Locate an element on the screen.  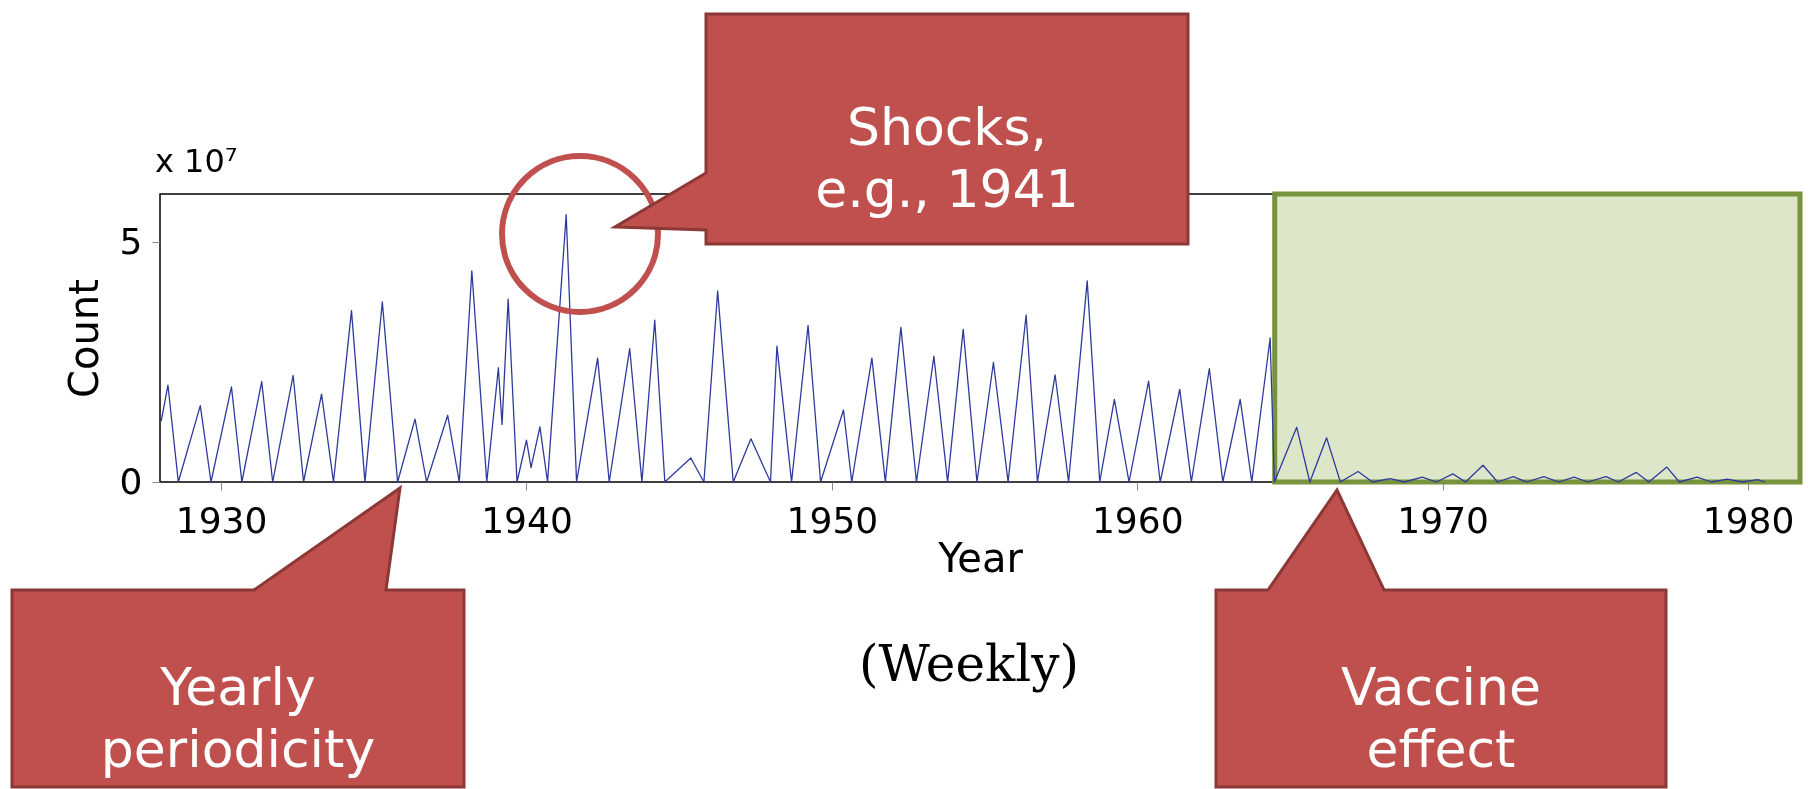
text: Vaccine effect is located at coordinates (1441, 717).